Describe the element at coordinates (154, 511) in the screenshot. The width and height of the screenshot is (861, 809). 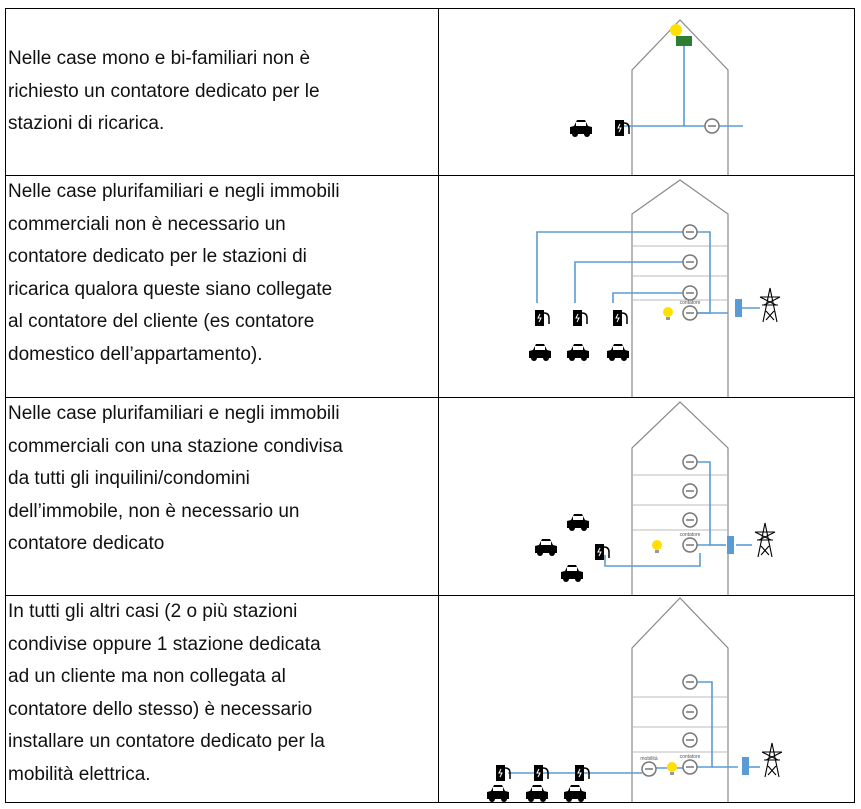
I see `text-line: dell’immobile, non è necessario un` at that location.